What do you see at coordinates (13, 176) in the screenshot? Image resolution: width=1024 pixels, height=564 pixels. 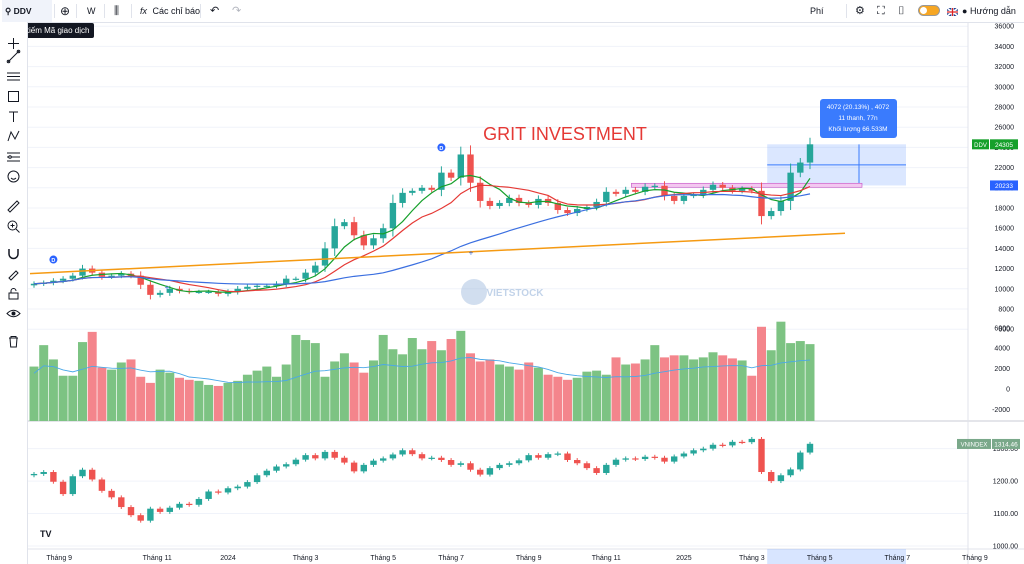 I see `emoji-icon` at bounding box center [13, 176].